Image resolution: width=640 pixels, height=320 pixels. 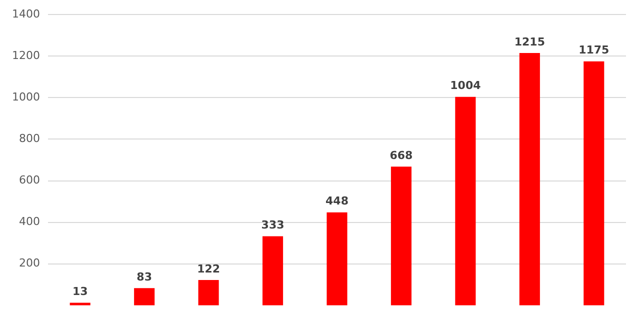 What do you see at coordinates (26, 13) in the screenshot?
I see `y-tick-label: 1400` at bounding box center [26, 13].